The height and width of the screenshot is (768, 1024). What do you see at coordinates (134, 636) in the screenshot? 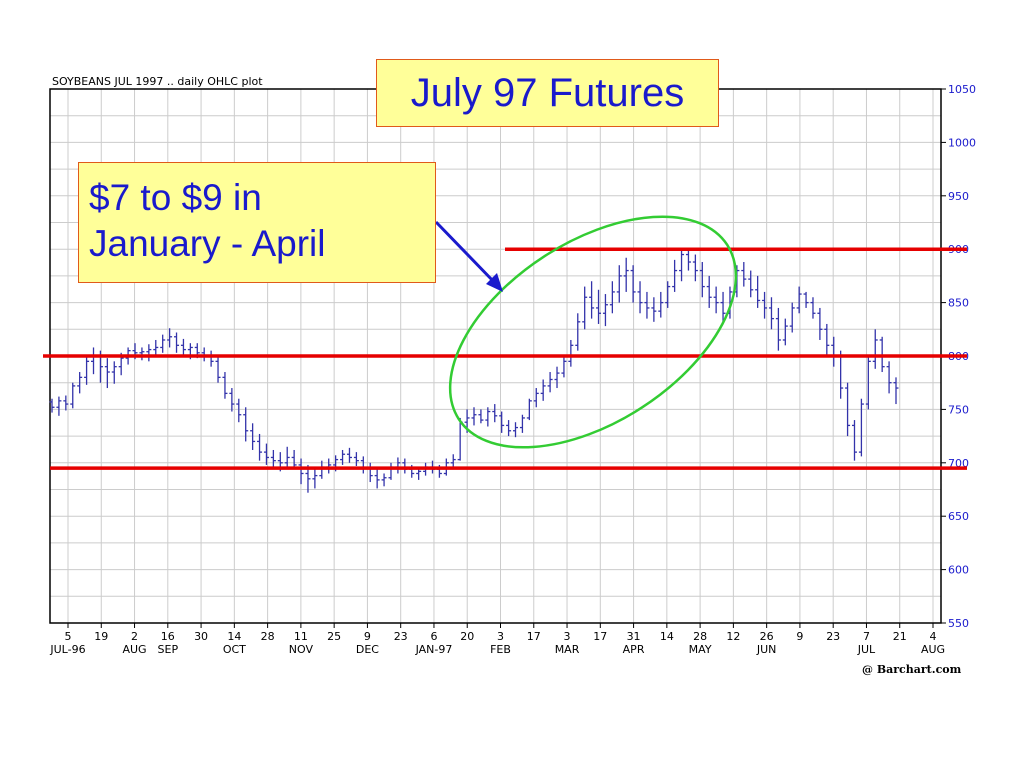
I see `x-tick-label: 2` at bounding box center [134, 636].